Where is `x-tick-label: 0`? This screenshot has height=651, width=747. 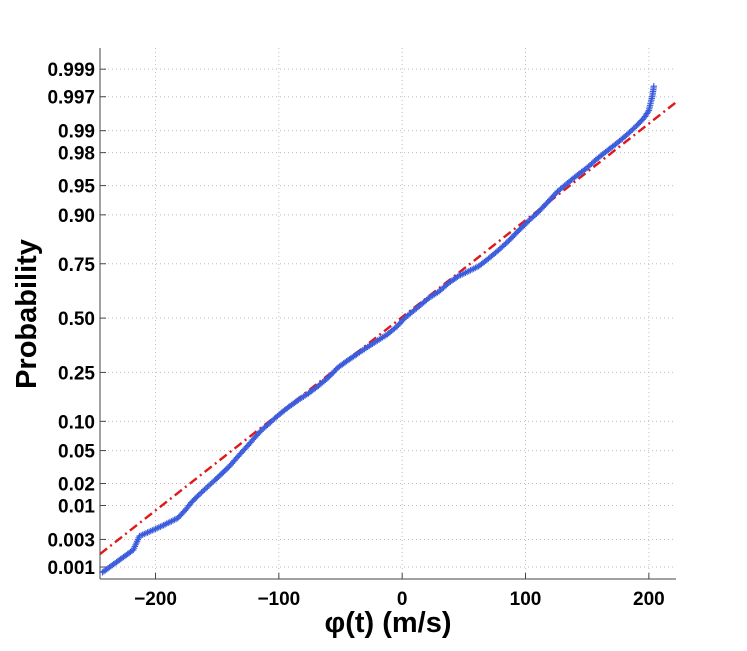
x-tick-label: 0 is located at coordinates (402, 599).